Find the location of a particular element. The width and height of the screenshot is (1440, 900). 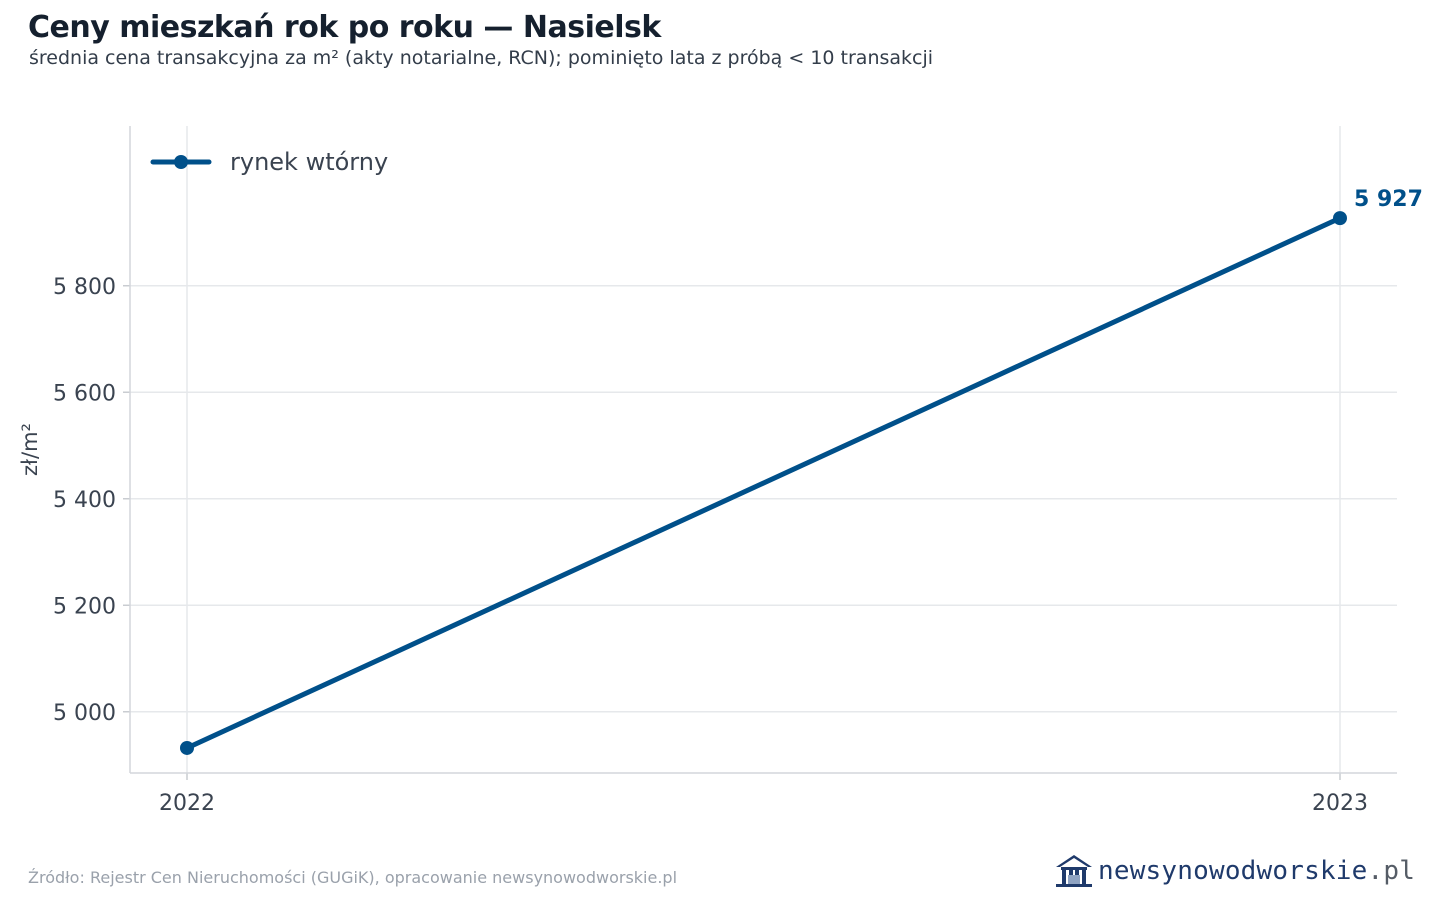

chart-title: Ceny mieszkań rok po roku — Nasielsk is located at coordinates (344, 27).